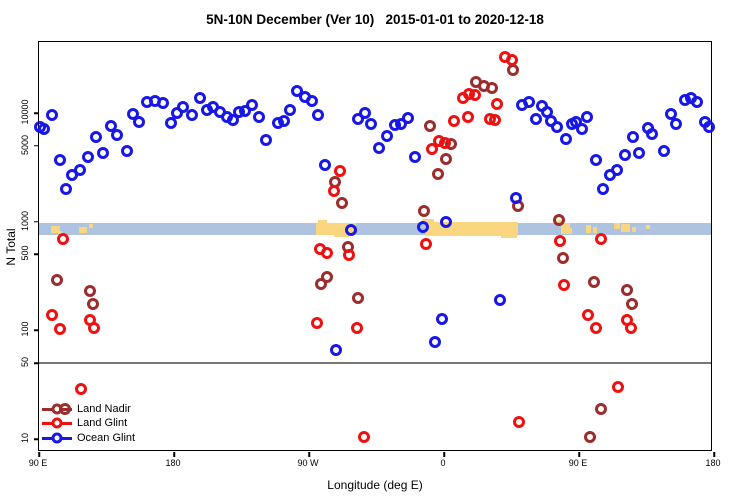 This screenshot has height=500, width=750. I want to click on ocean-band, so click(375, 229).